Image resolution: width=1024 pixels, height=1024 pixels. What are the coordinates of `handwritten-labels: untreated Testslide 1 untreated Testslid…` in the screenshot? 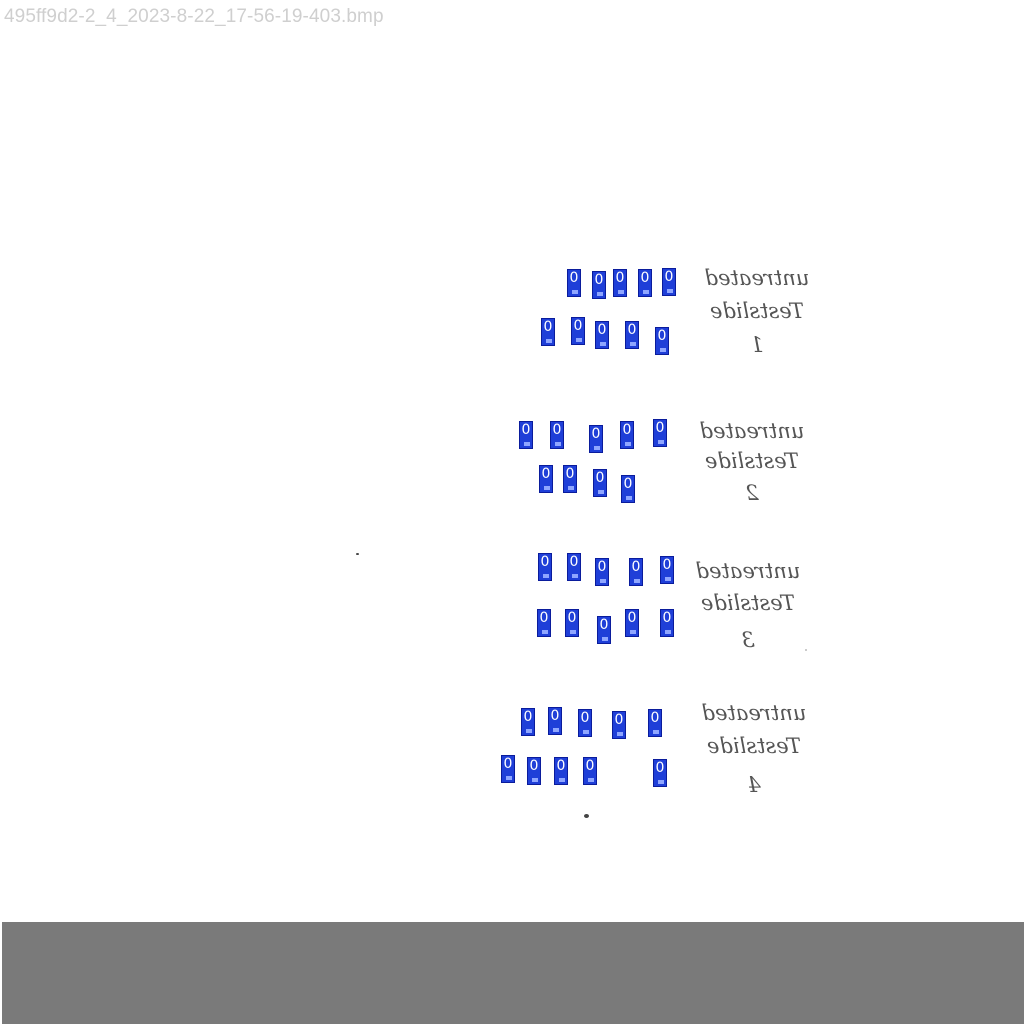 It's located at (753, 531).